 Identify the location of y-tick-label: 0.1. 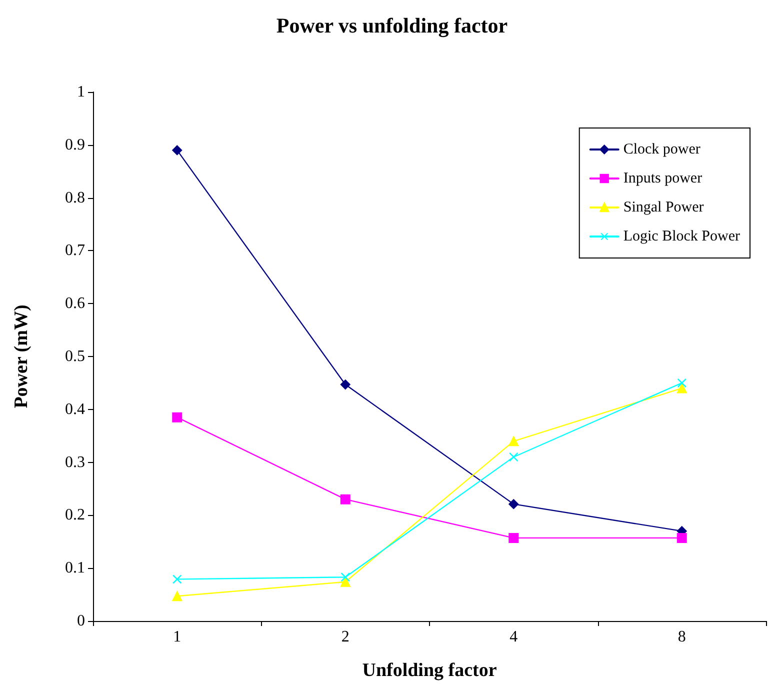
(75, 568).